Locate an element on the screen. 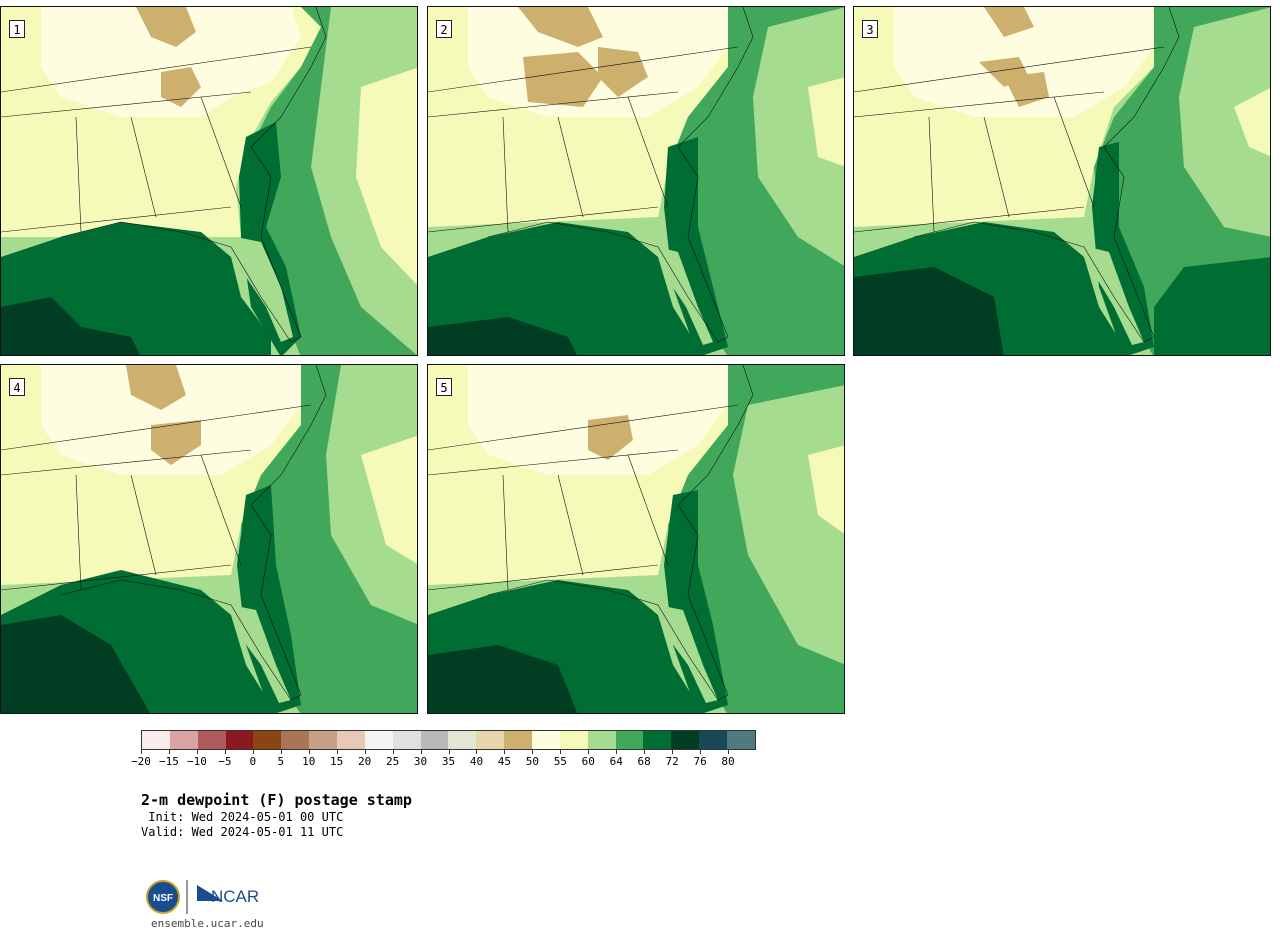 The height and width of the screenshot is (936, 1280). colorbar-tick-label: 80 is located at coordinates (728, 761).